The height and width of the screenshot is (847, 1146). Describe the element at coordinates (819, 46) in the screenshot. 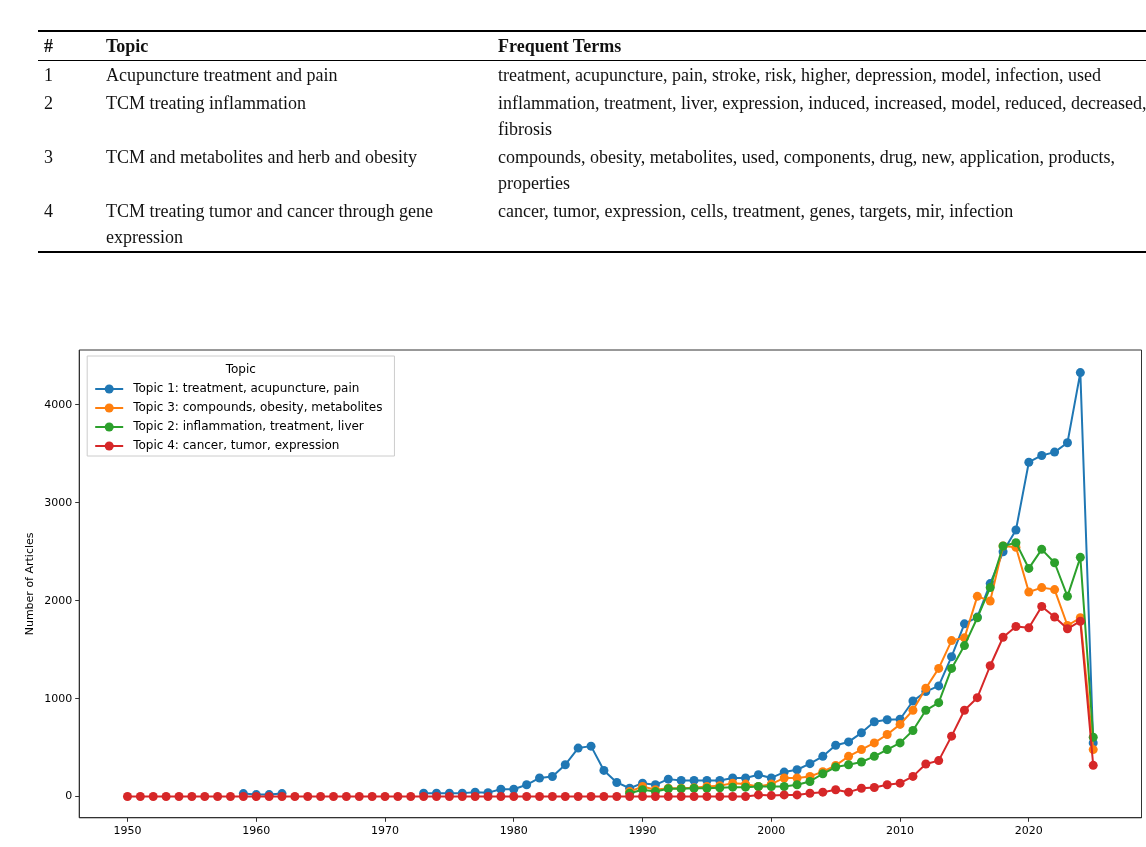

I see `text: Frequent Terms` at that location.